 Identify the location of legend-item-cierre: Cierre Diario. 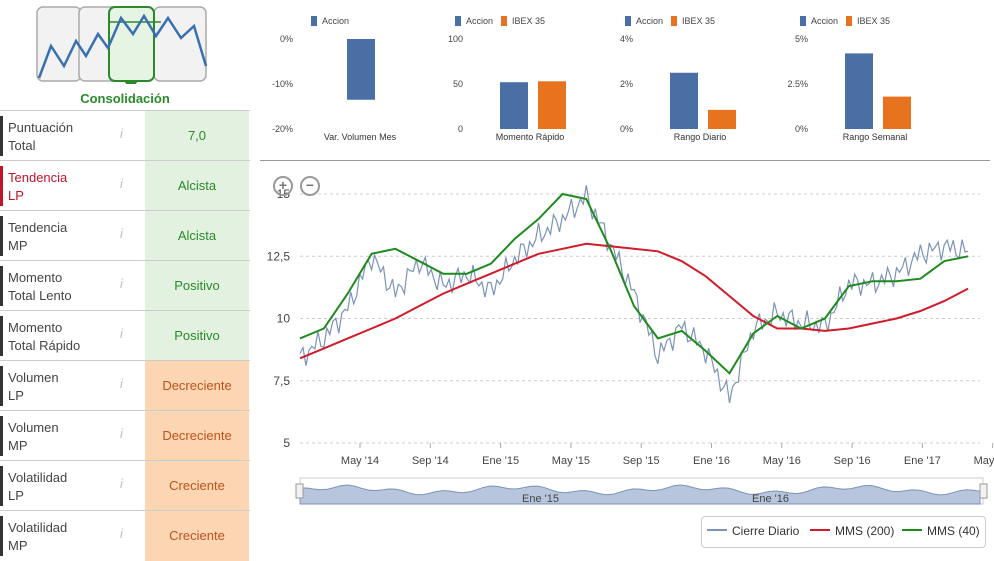
(753, 531).